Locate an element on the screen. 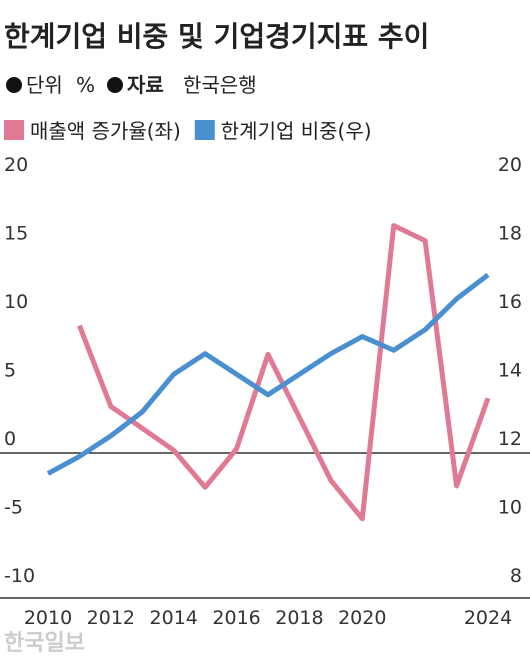 The image size is (530, 666). x-tick-label: 2012 is located at coordinates (111, 618).